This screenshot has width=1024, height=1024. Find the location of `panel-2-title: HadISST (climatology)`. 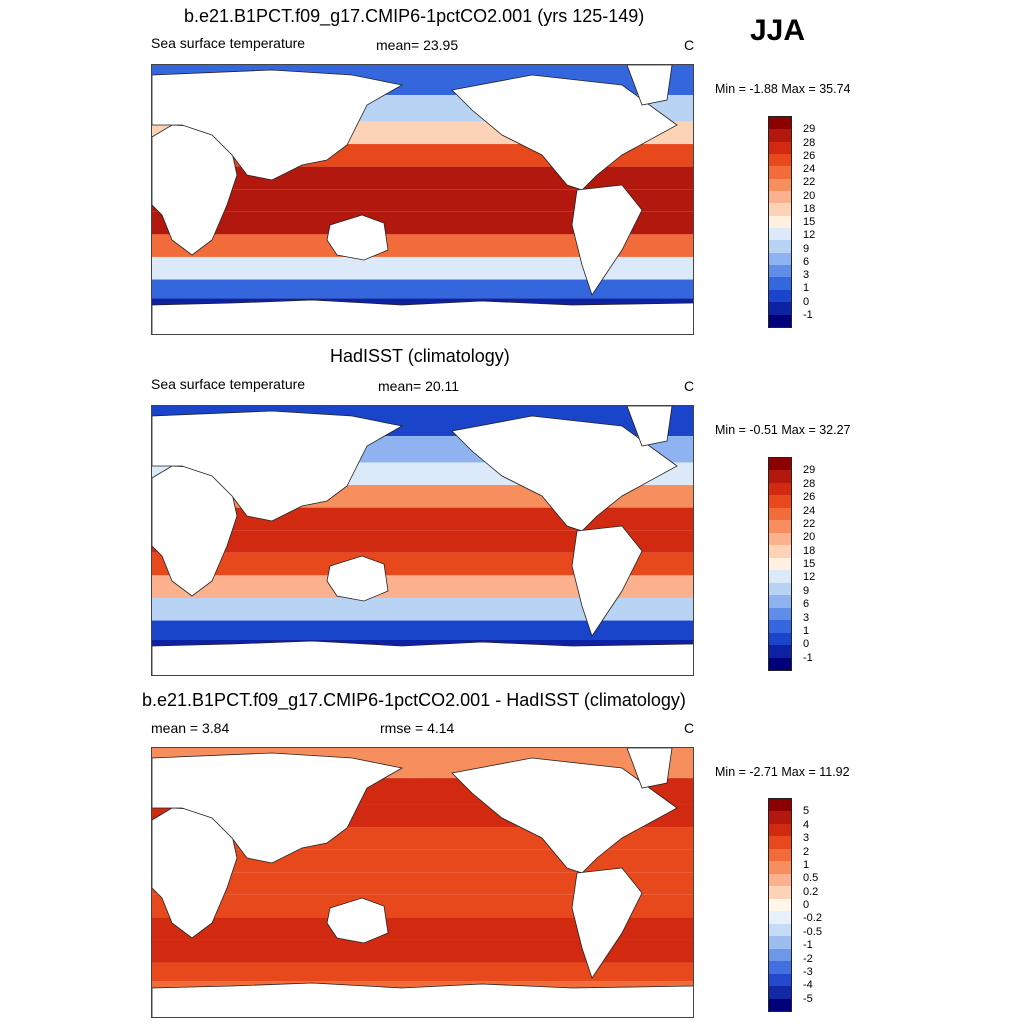

panel-2-title: HadISST (climatology) is located at coordinates (420, 356).